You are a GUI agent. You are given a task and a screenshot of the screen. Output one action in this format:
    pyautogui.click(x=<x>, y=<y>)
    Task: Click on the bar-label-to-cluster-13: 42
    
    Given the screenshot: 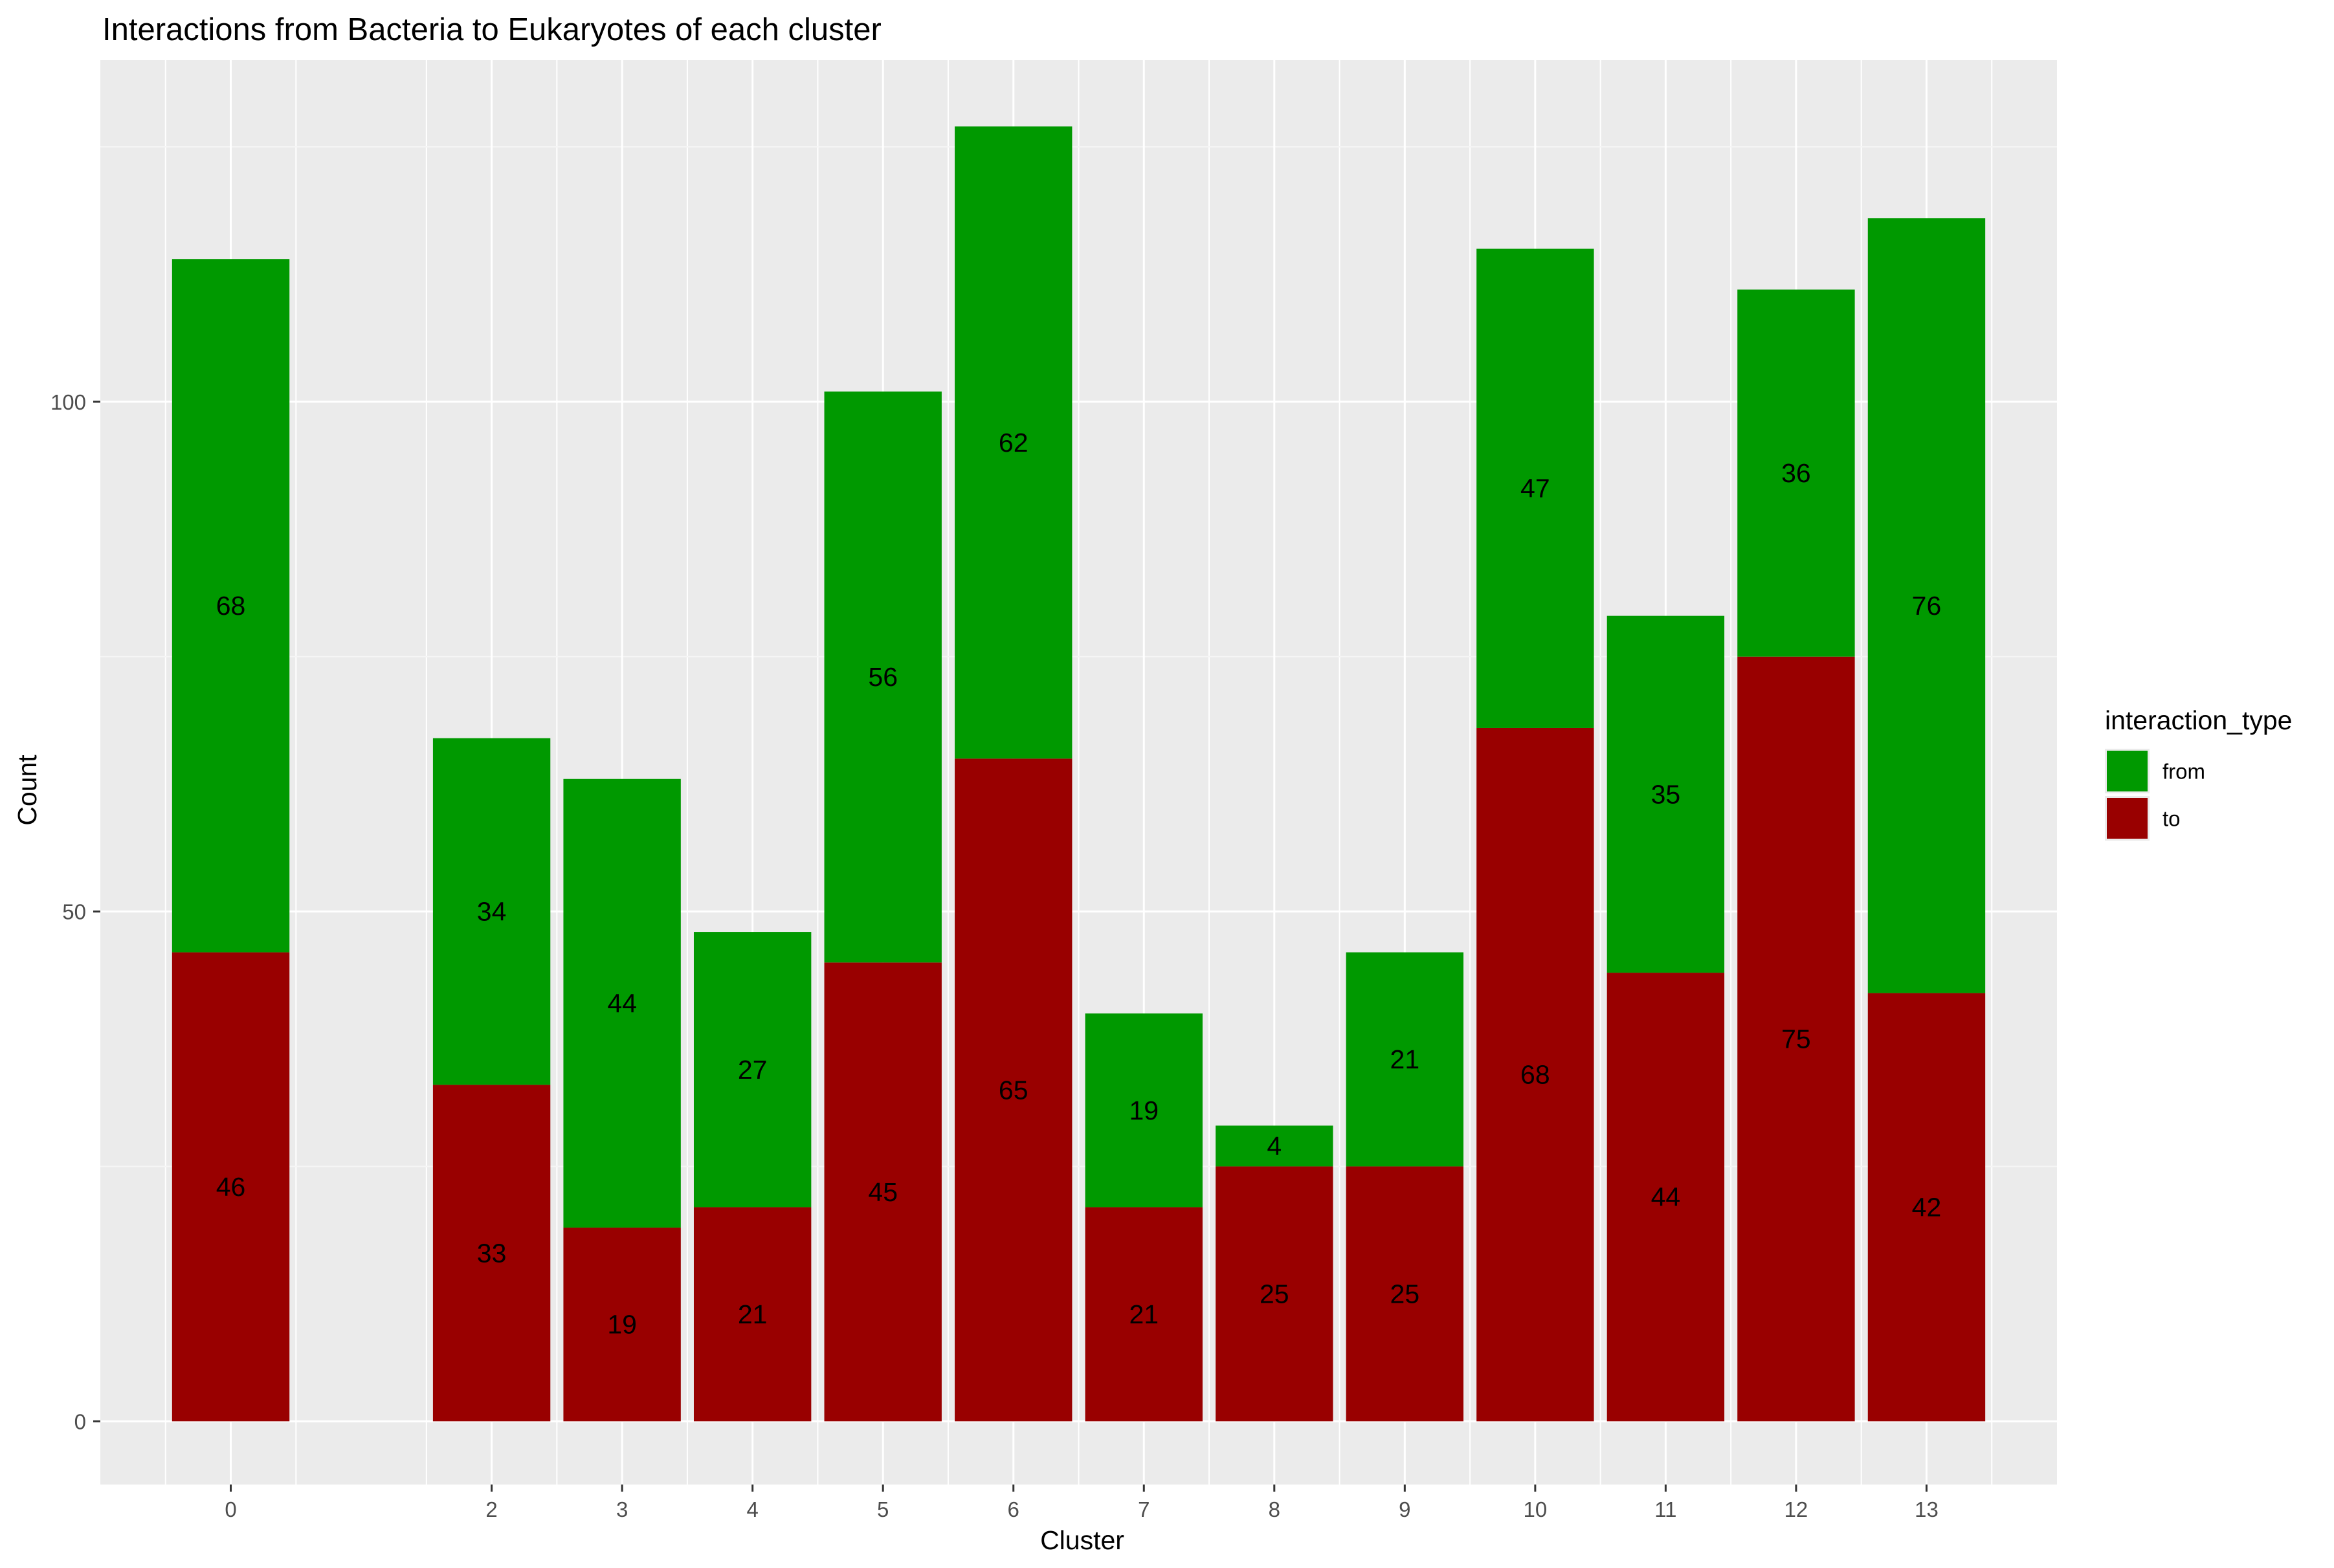 What is the action you would take?
    pyautogui.click(x=1927, y=1207)
    